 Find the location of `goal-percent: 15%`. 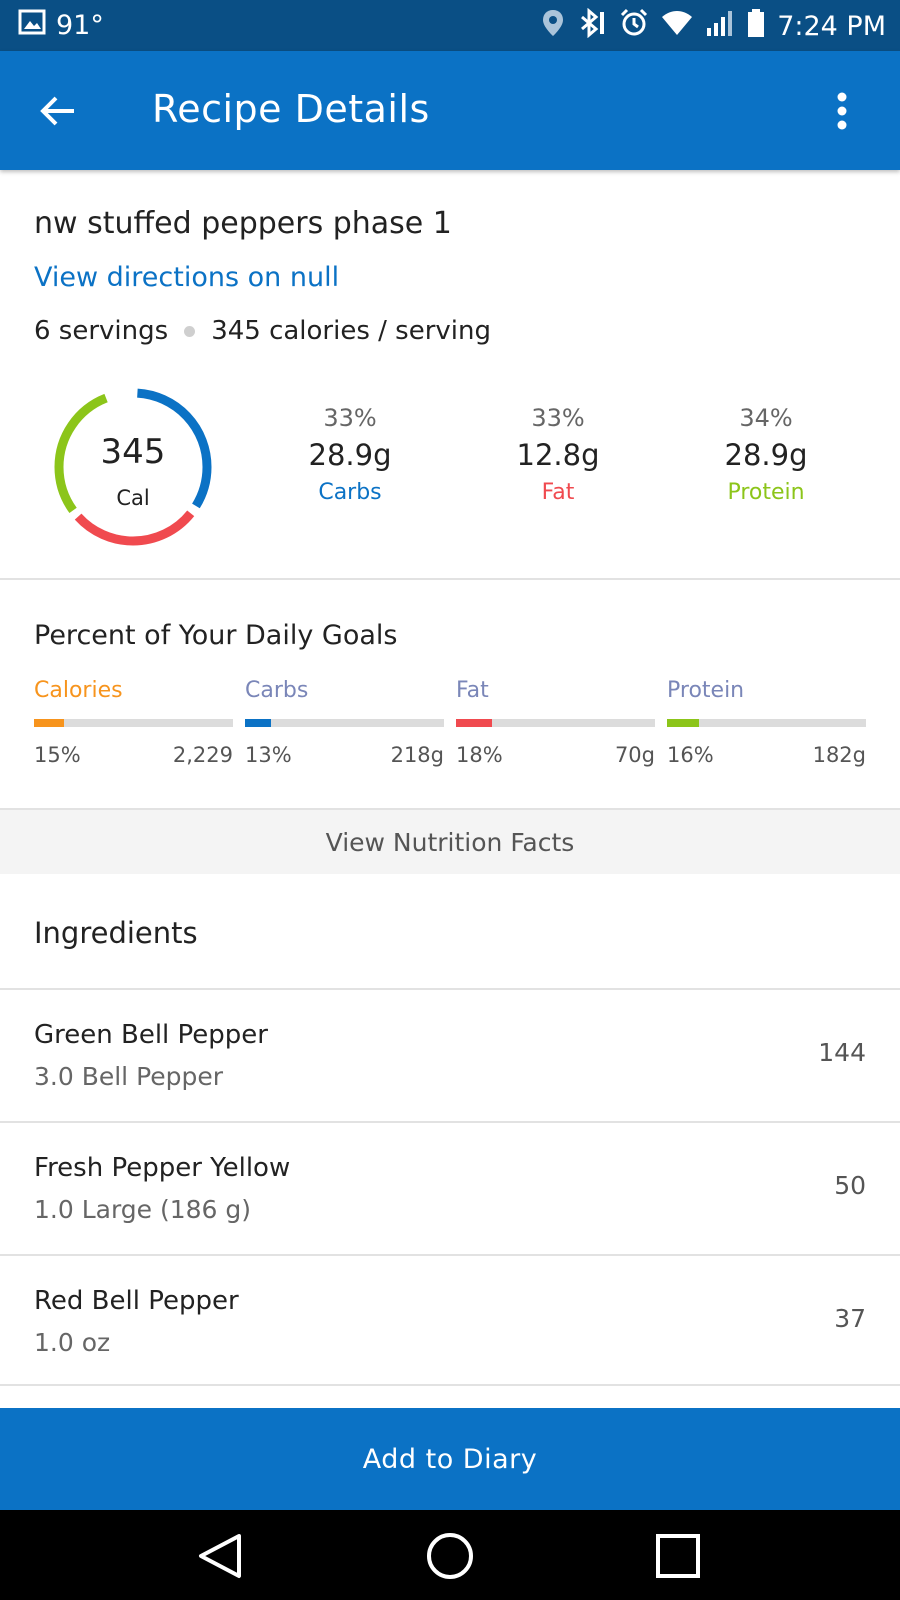

goal-percent: 15% is located at coordinates (57, 755).